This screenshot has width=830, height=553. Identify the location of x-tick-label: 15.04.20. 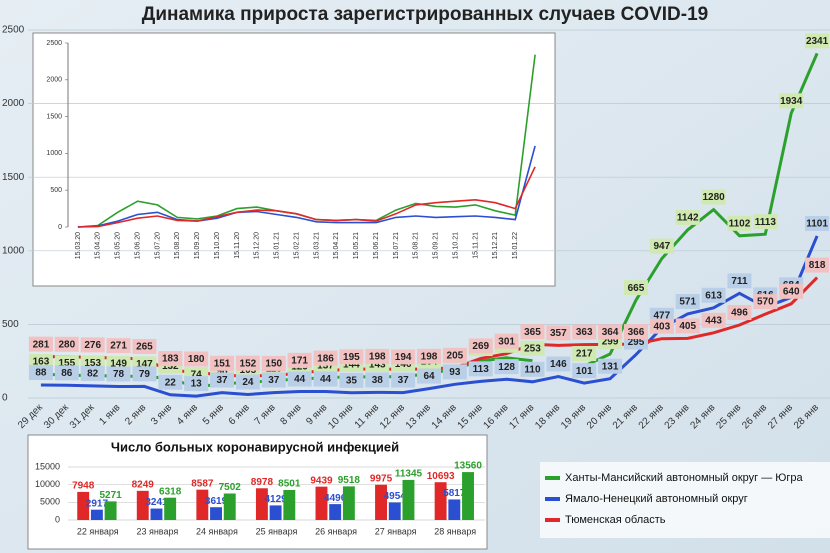
(98, 245).